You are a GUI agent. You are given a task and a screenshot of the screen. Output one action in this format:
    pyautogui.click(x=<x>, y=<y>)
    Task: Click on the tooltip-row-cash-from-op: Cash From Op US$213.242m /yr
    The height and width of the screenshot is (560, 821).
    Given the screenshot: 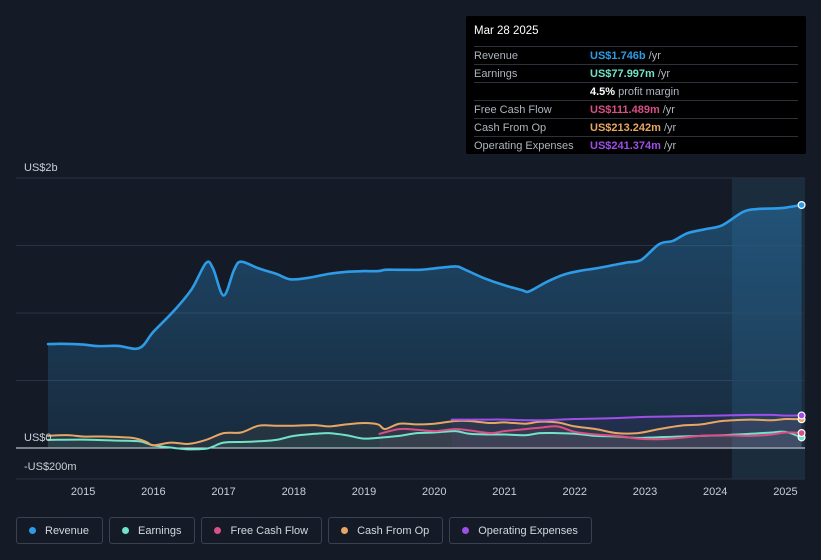 What is the action you would take?
    pyautogui.click(x=636, y=127)
    